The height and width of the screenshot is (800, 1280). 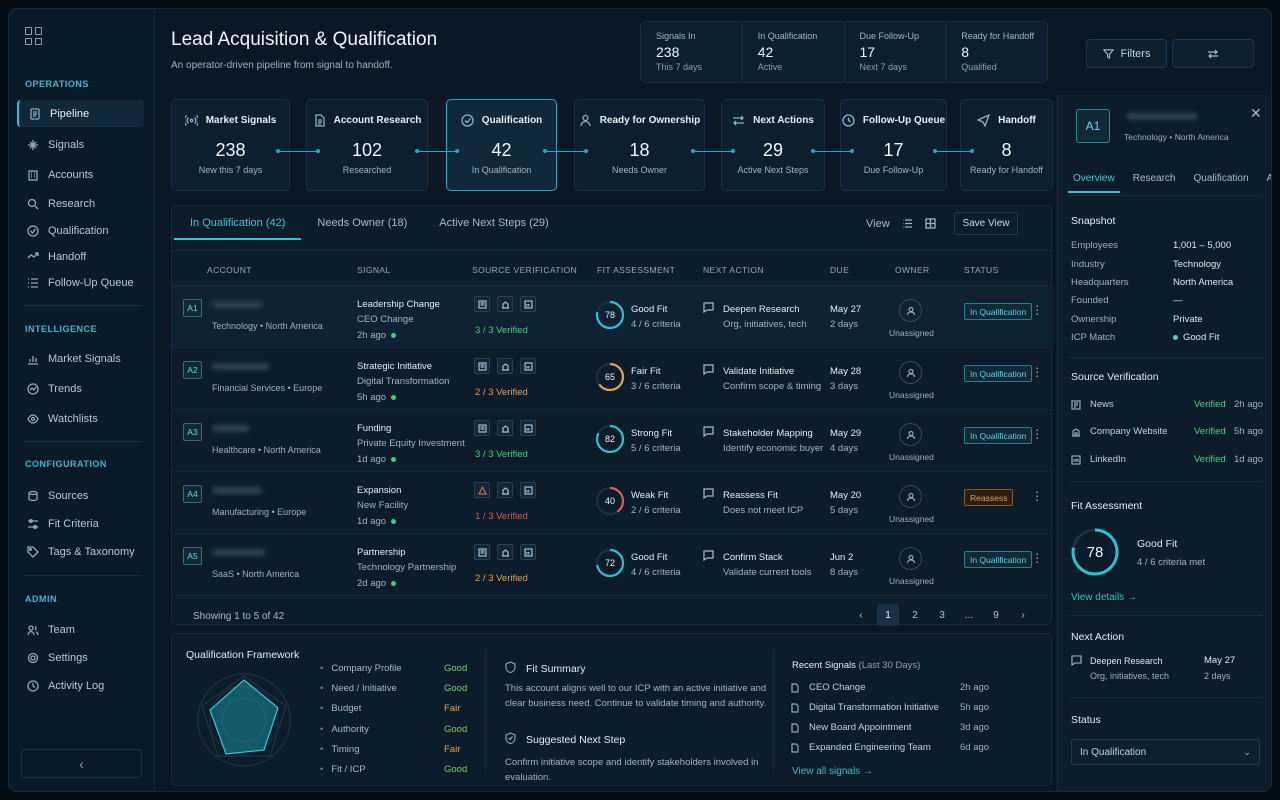 I want to click on sidebar-item-signals: Signals, so click(x=80, y=144).